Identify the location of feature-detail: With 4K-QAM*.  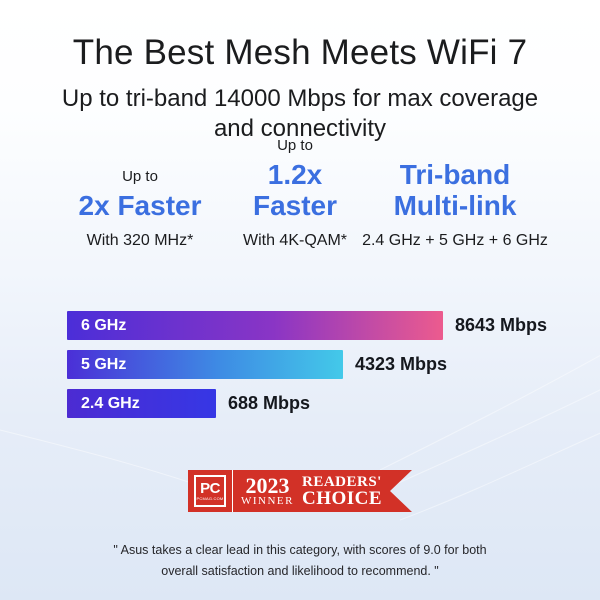
(294, 240).